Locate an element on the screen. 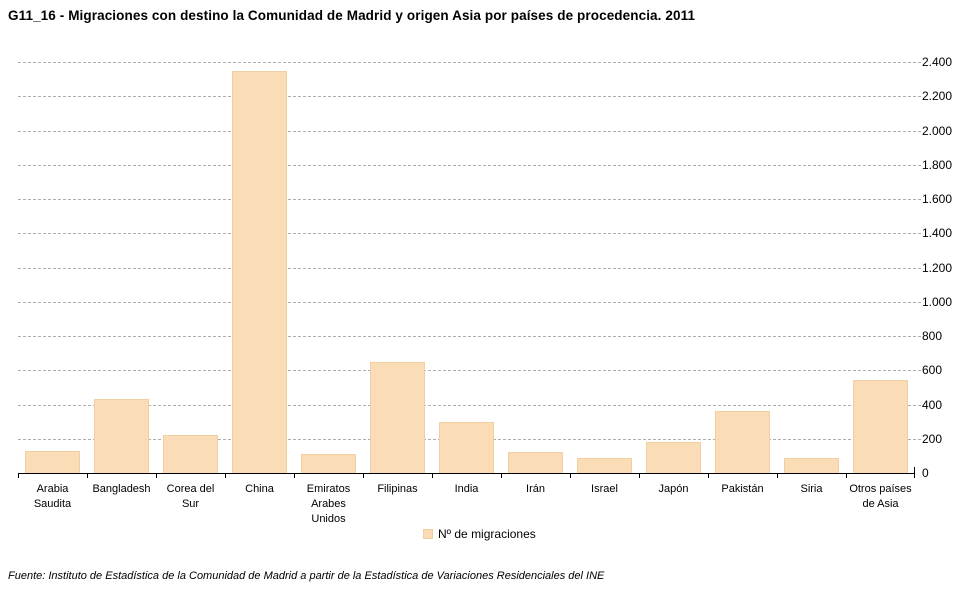 The image size is (970, 604). y-axis-label: 400 is located at coordinates (932, 404).